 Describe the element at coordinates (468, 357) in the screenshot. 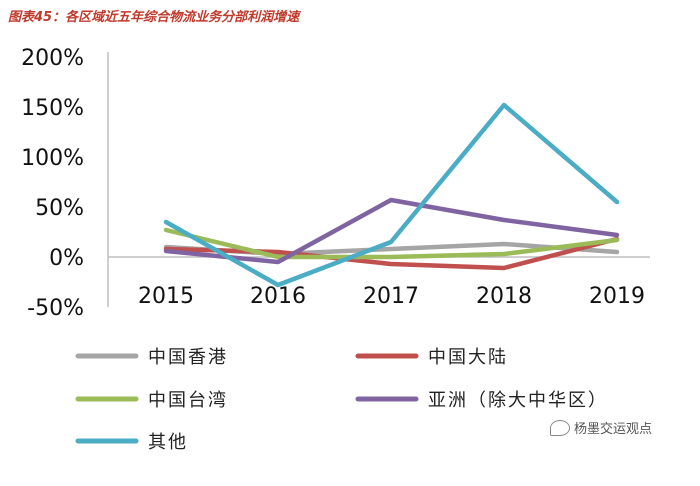

I see `legend-label: 中国大陆` at that location.